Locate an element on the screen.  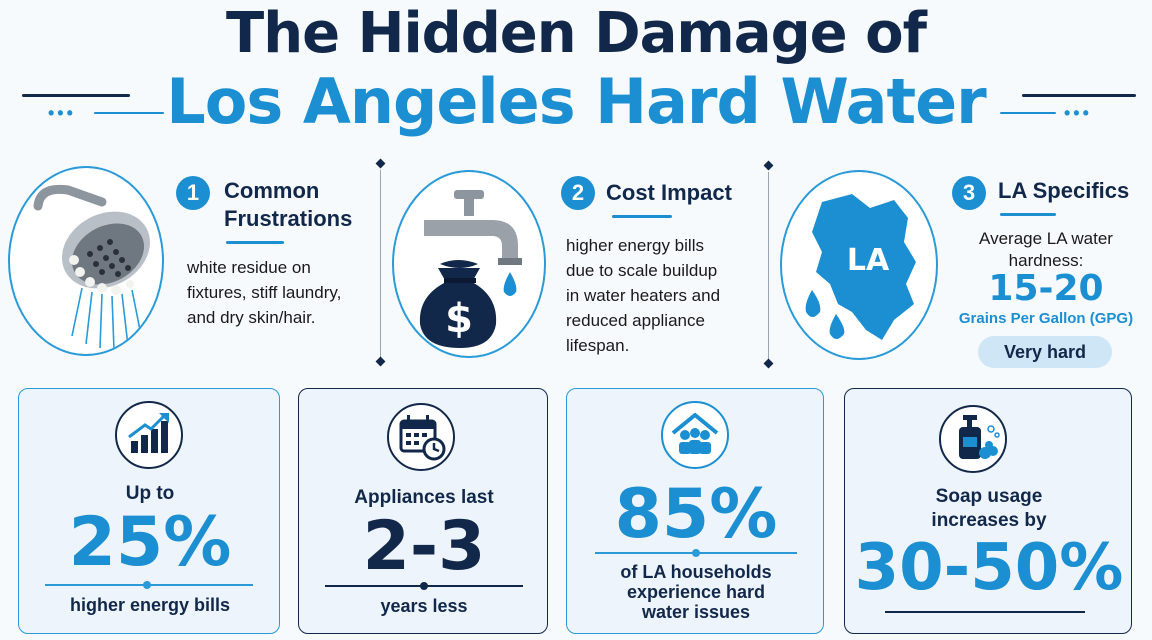
title-deco-dots-right: ••• is located at coordinates (1078, 113).